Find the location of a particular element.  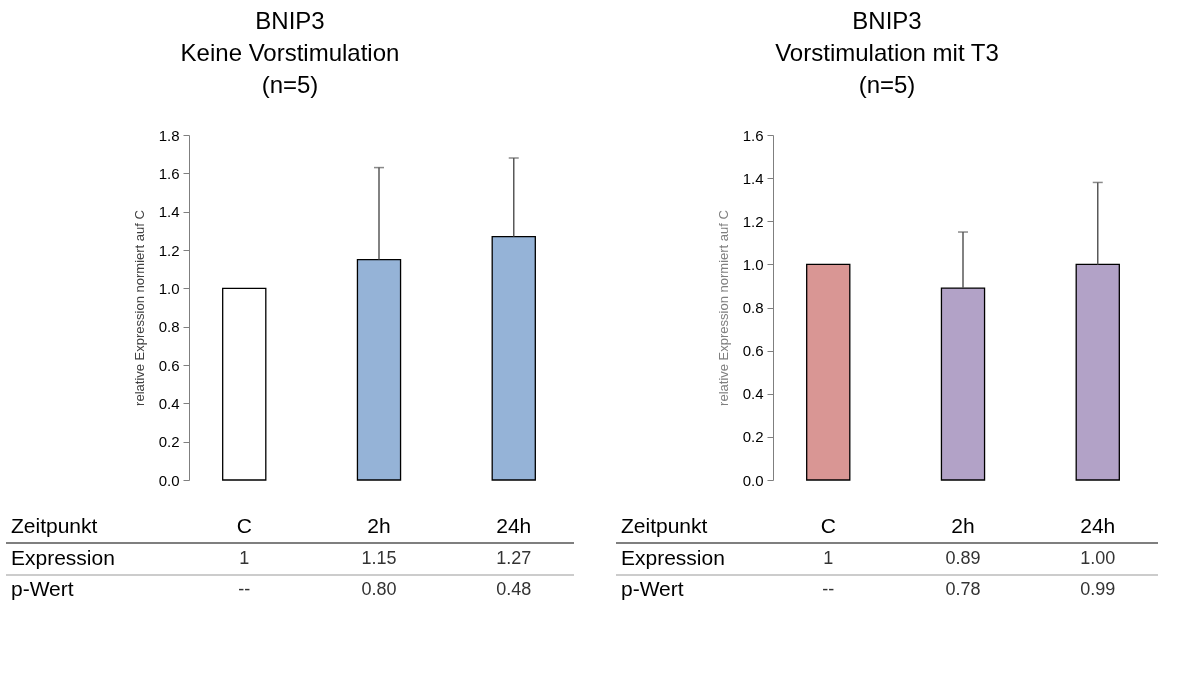

chart-title: BNIP3 Keine Vorstimulation (n=5) is located at coordinates (290, 52).